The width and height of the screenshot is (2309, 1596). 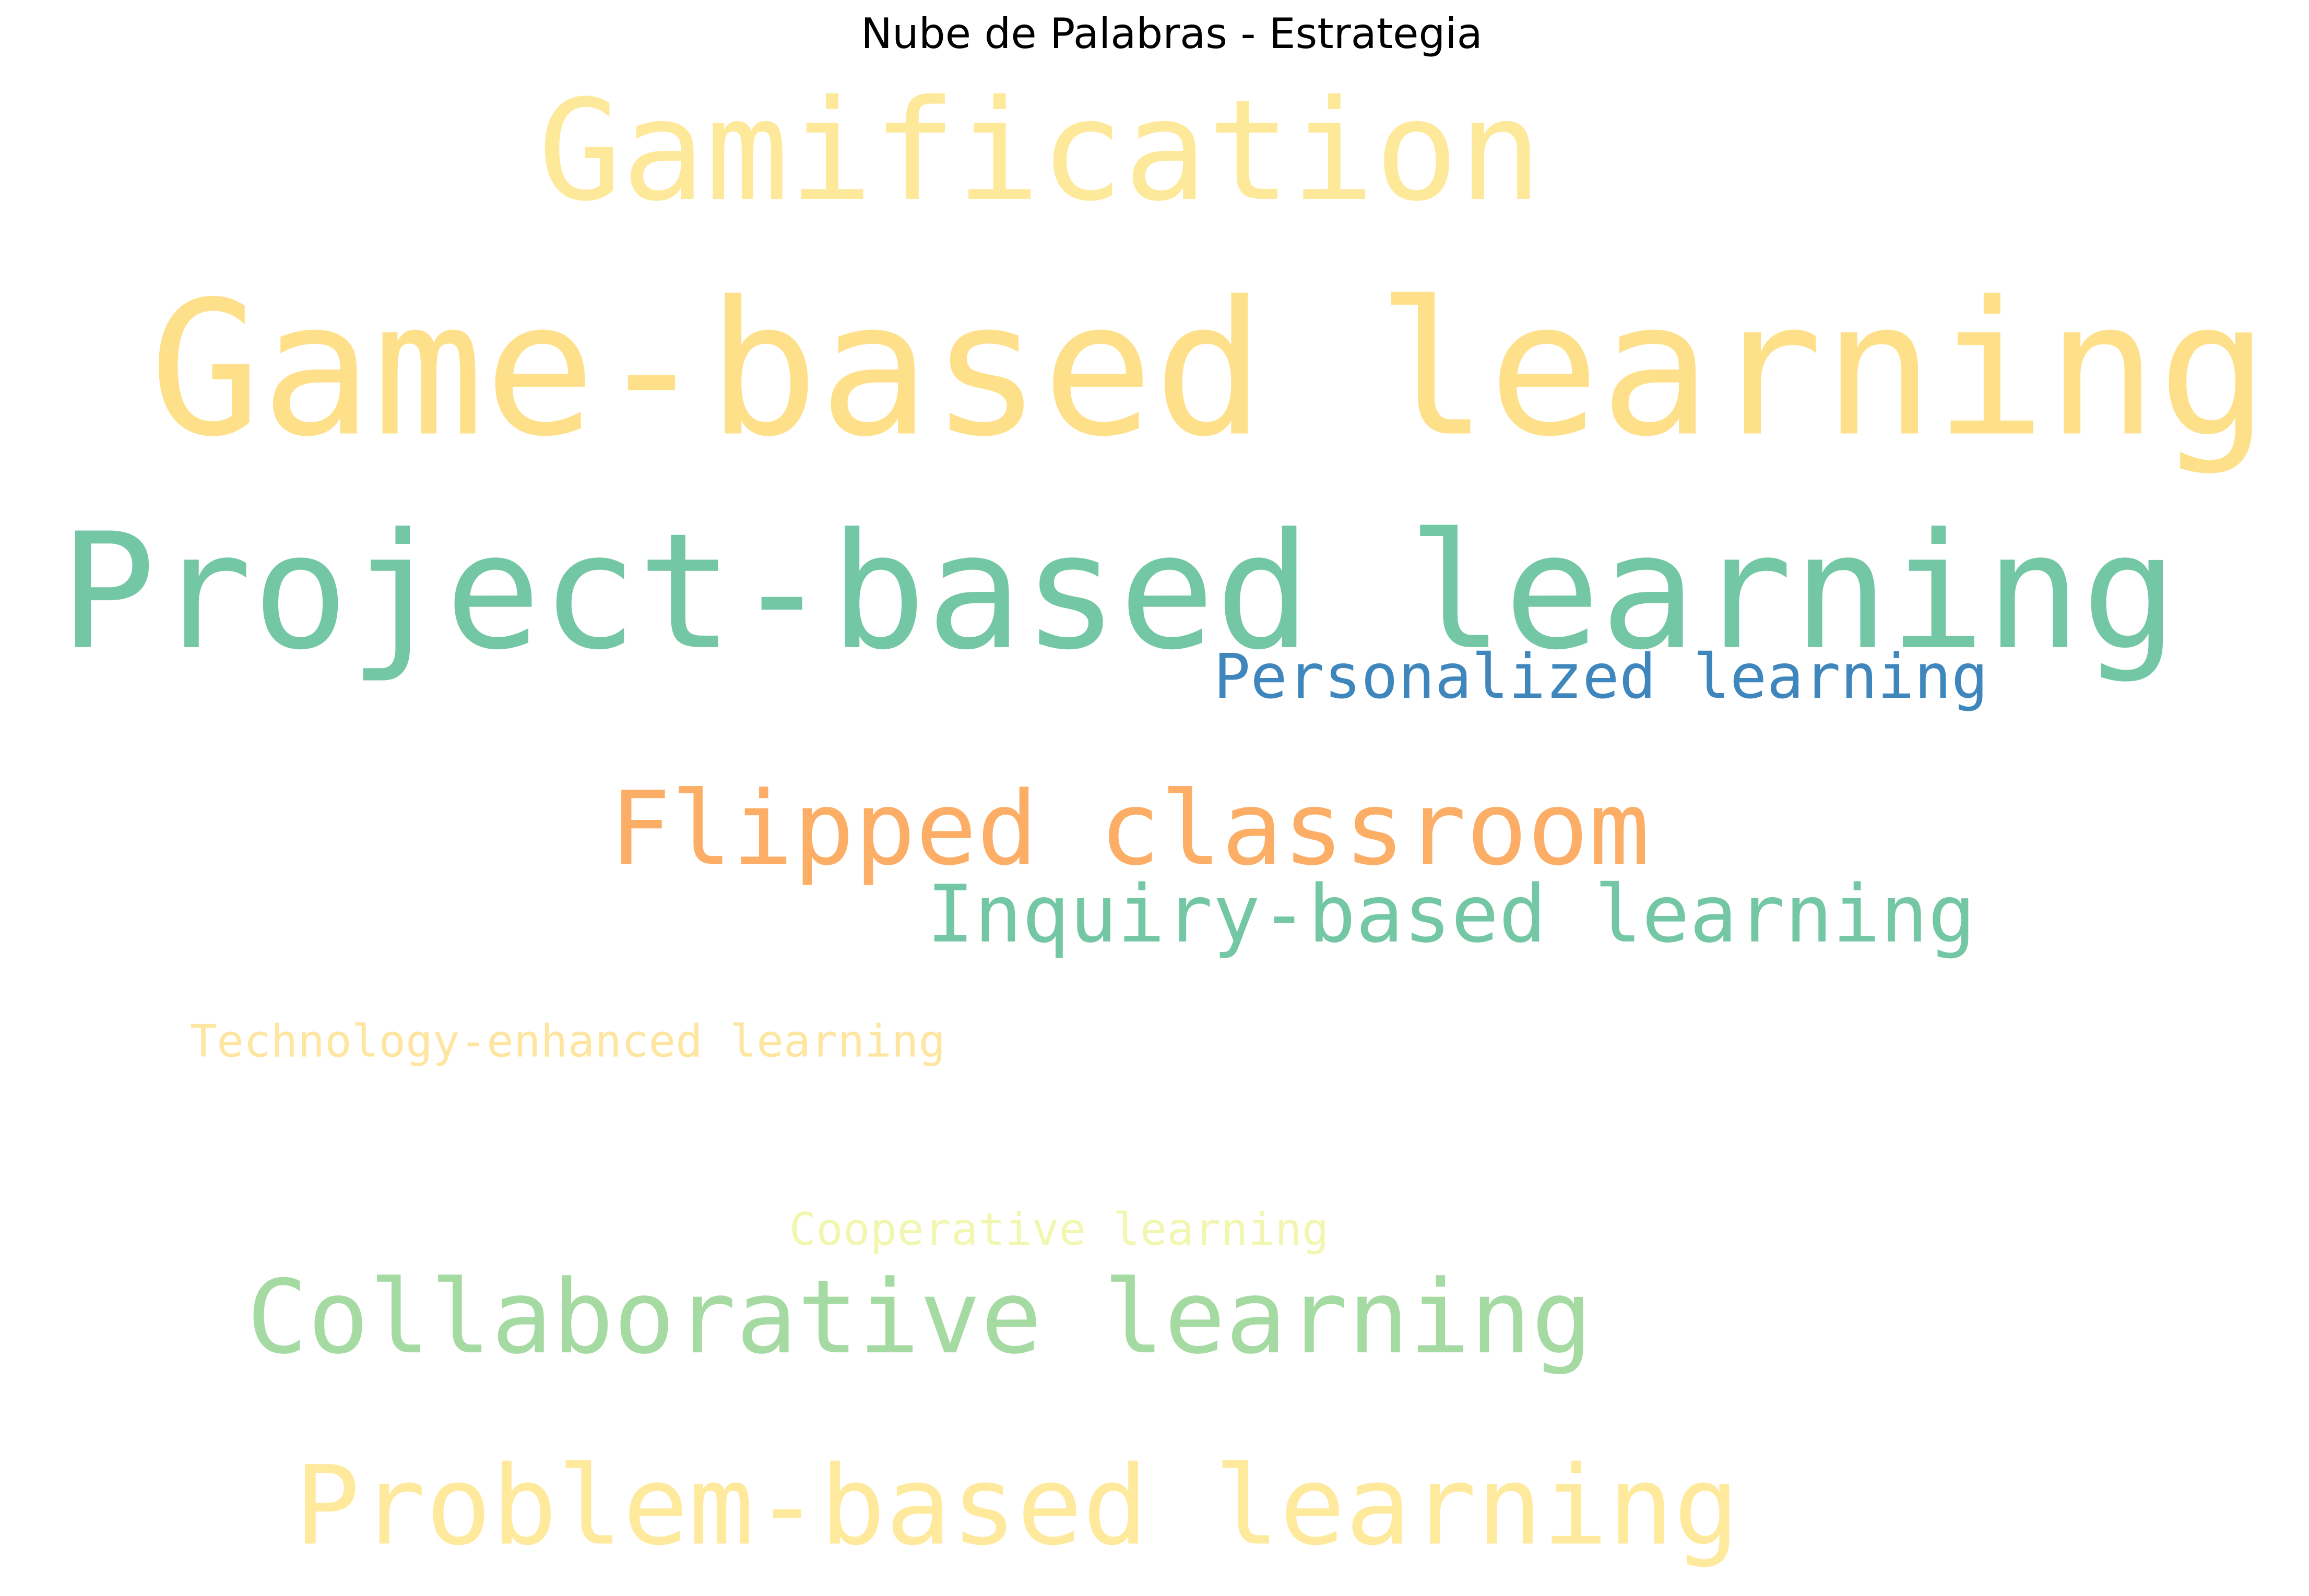 What do you see at coordinates (1130, 828) in the screenshot?
I see `word: Flipped classroom` at bounding box center [1130, 828].